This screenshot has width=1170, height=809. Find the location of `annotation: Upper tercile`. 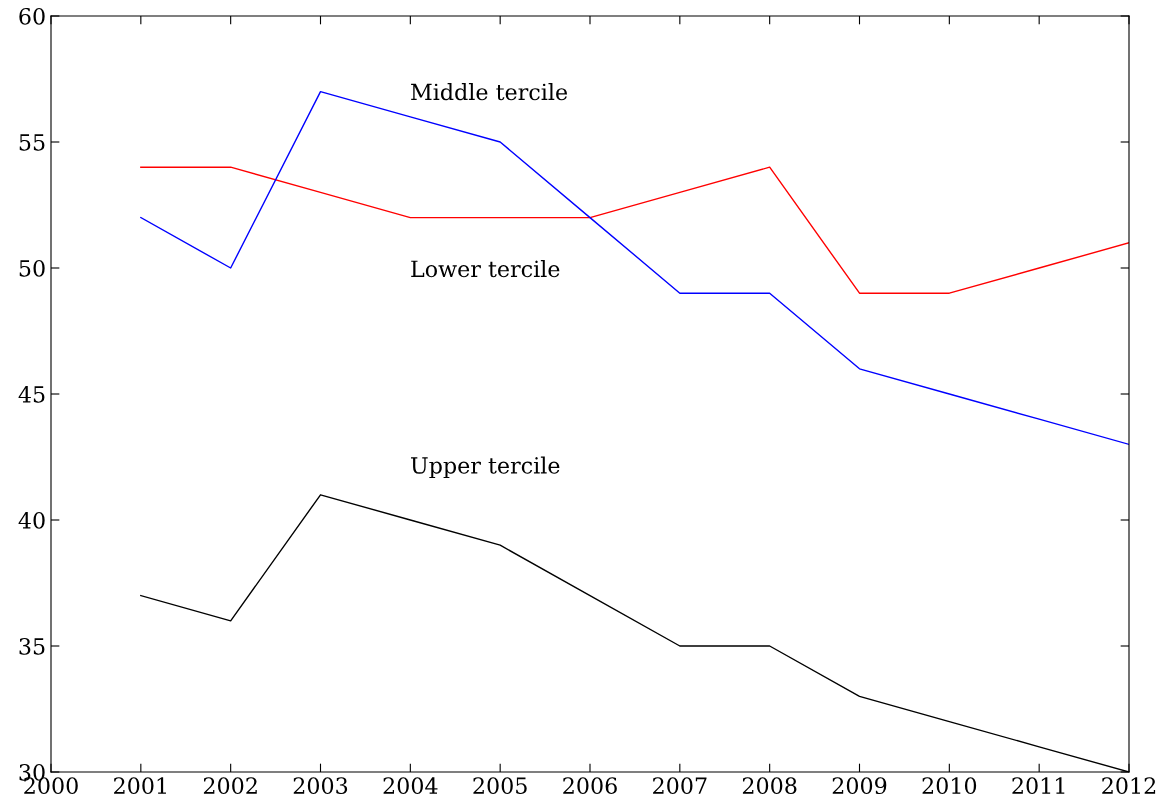

annotation: Upper tercile is located at coordinates (485, 467).